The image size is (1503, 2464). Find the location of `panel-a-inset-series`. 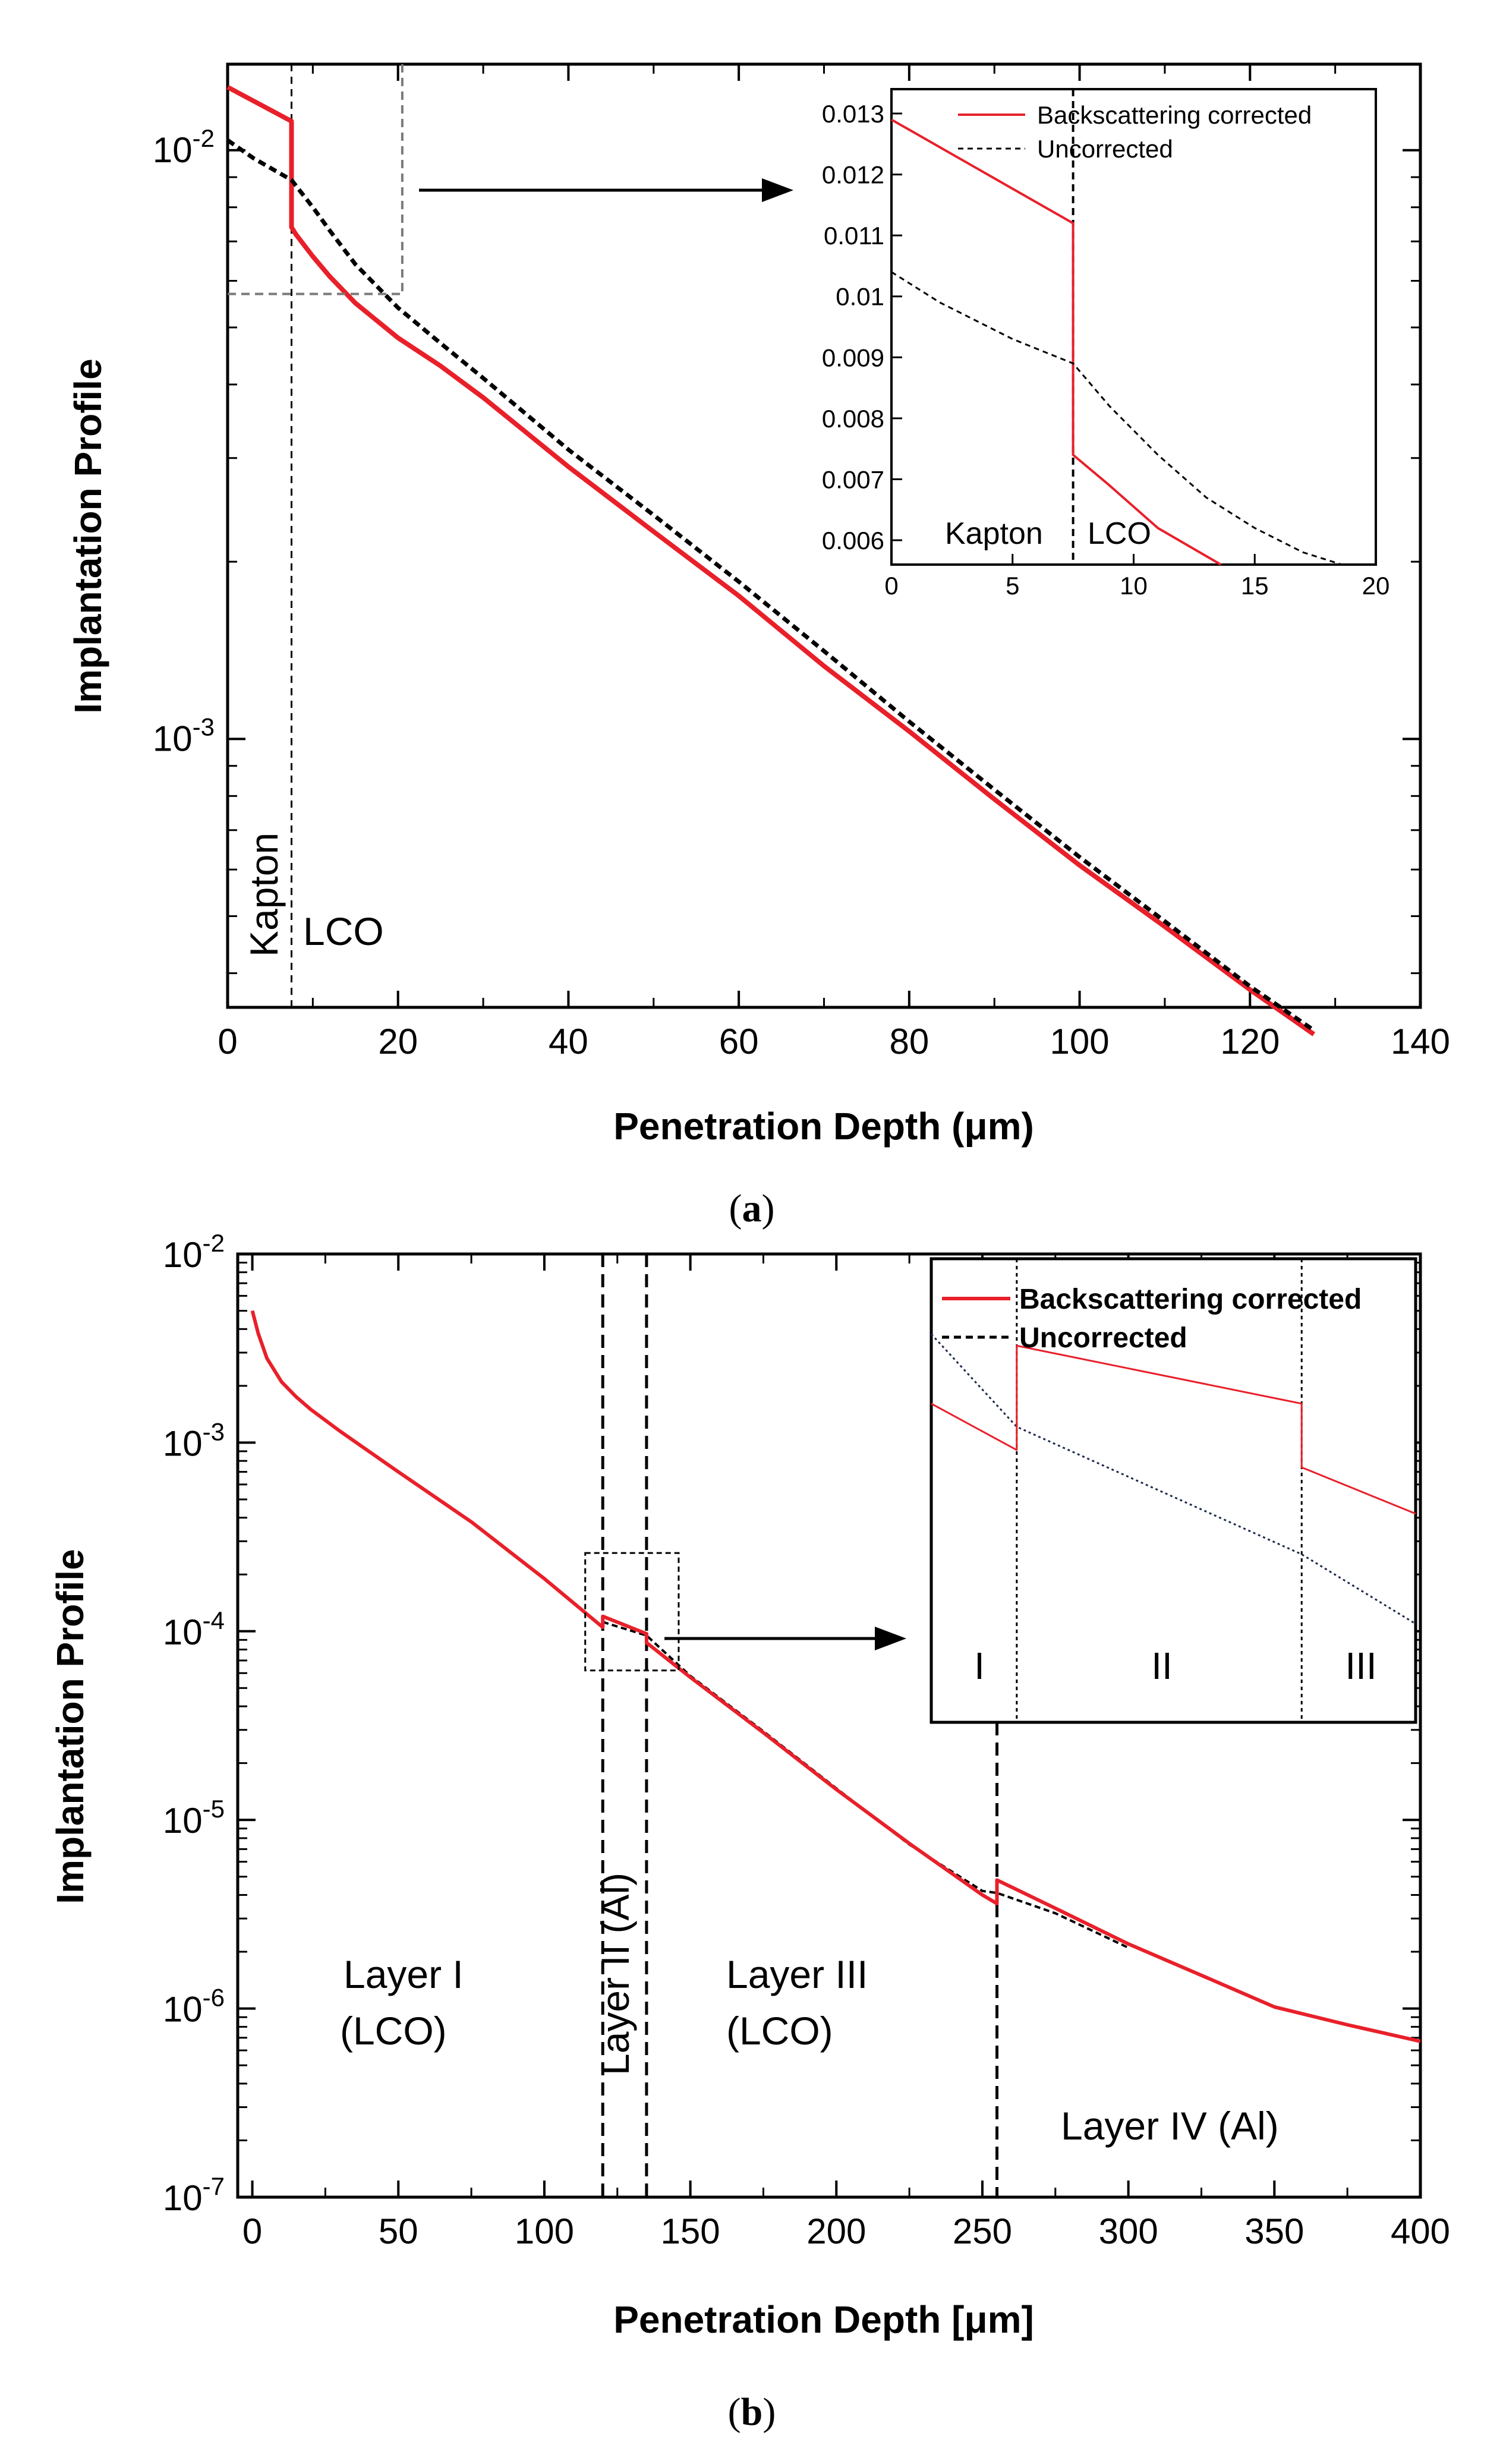

panel-a-inset-series is located at coordinates (1117, 327).